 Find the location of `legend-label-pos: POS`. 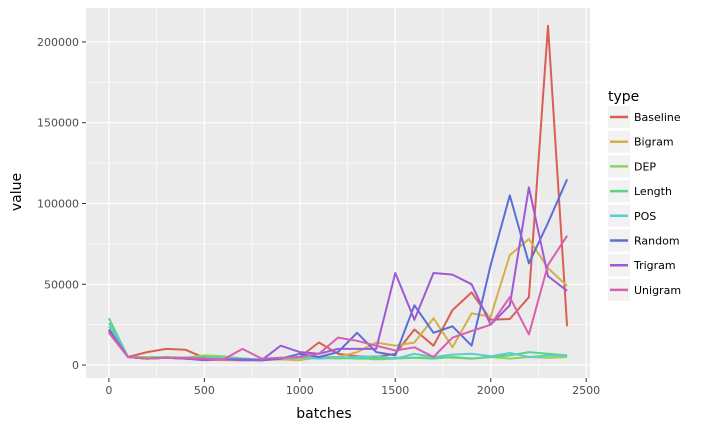

legend-label-pos: POS is located at coordinates (645, 216).